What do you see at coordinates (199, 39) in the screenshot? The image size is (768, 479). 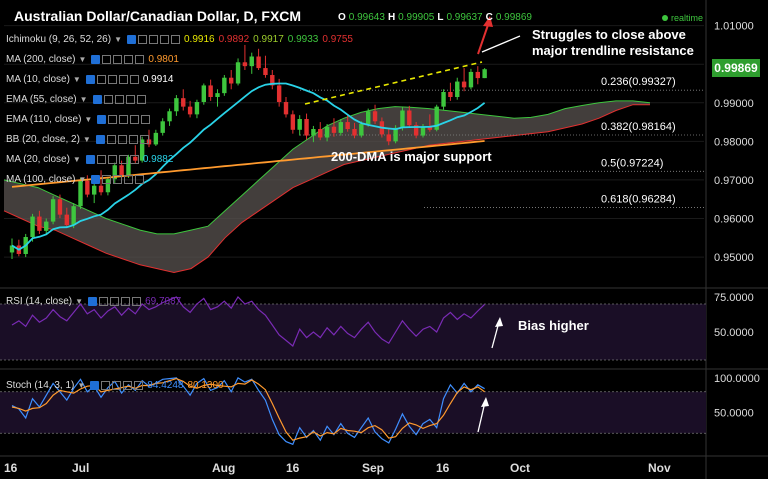 I see `indicator-value: 0.9916` at bounding box center [199, 39].